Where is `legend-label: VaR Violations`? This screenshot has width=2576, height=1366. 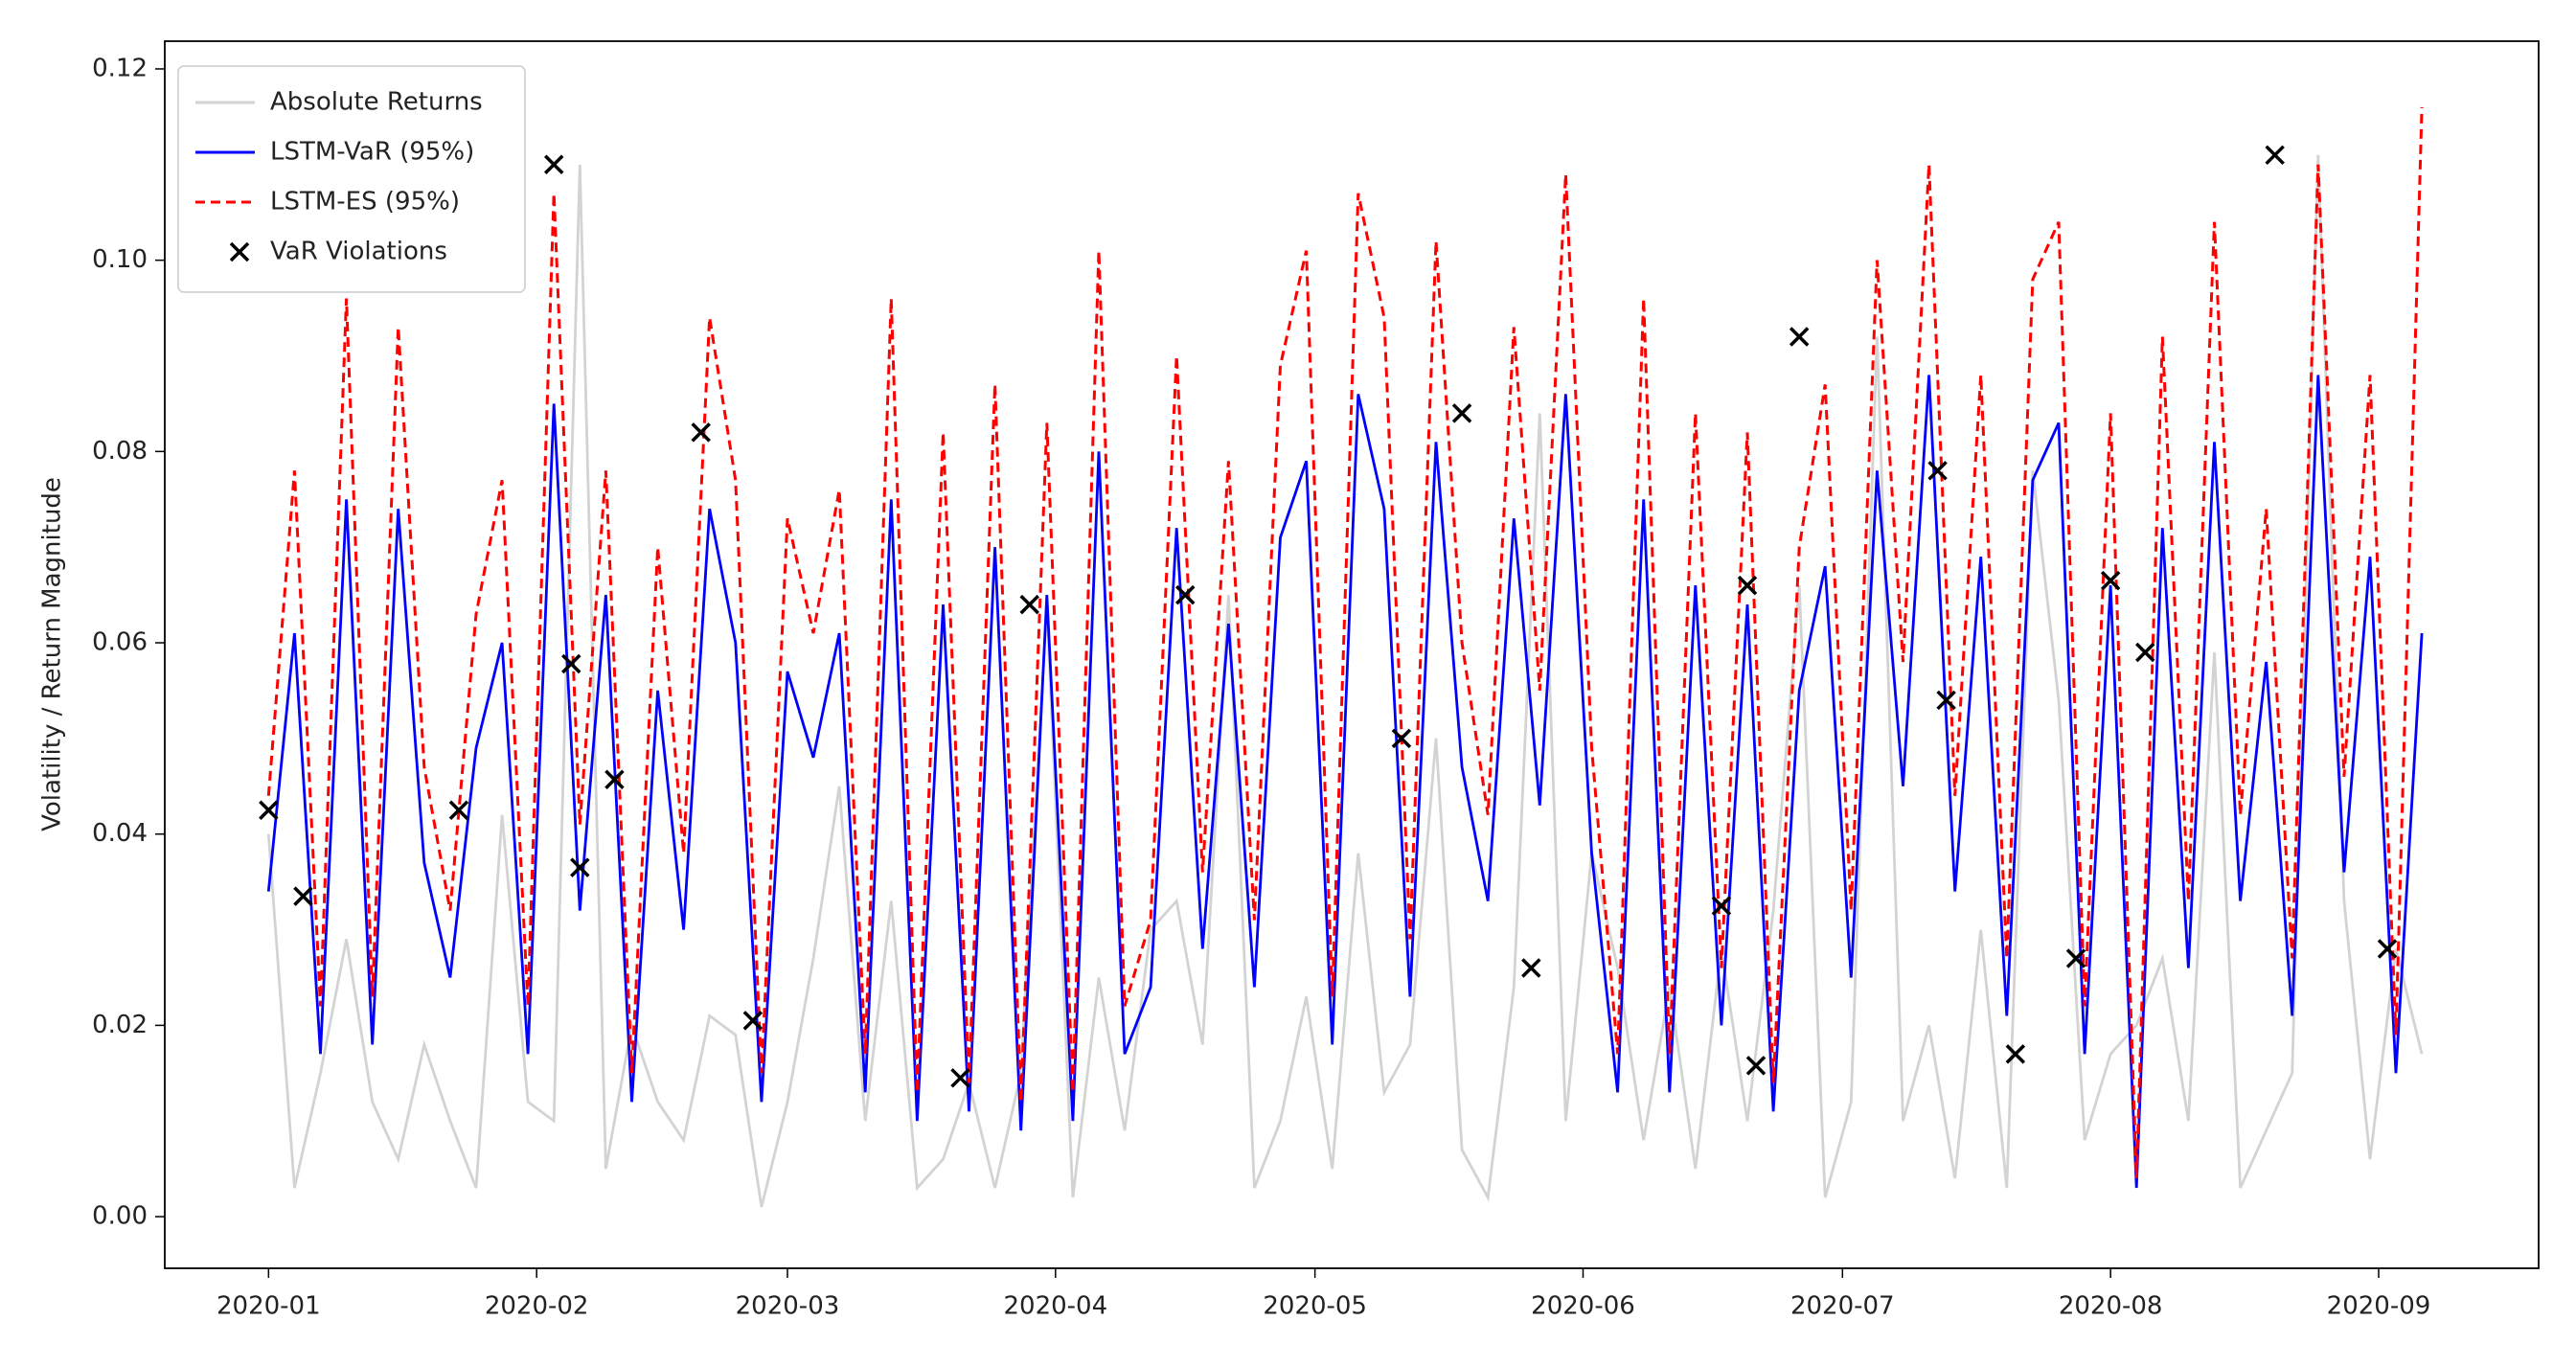
legend-label: VaR Violations is located at coordinates (359, 252).